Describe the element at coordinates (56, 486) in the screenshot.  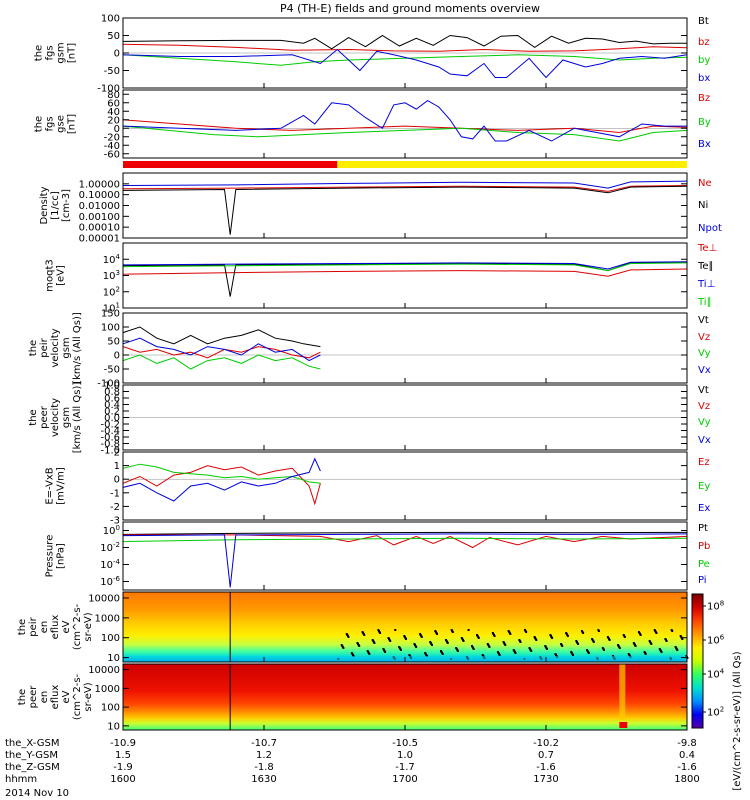
I see `y-axis-label-efield: E=-VxB [mV/m]` at that location.